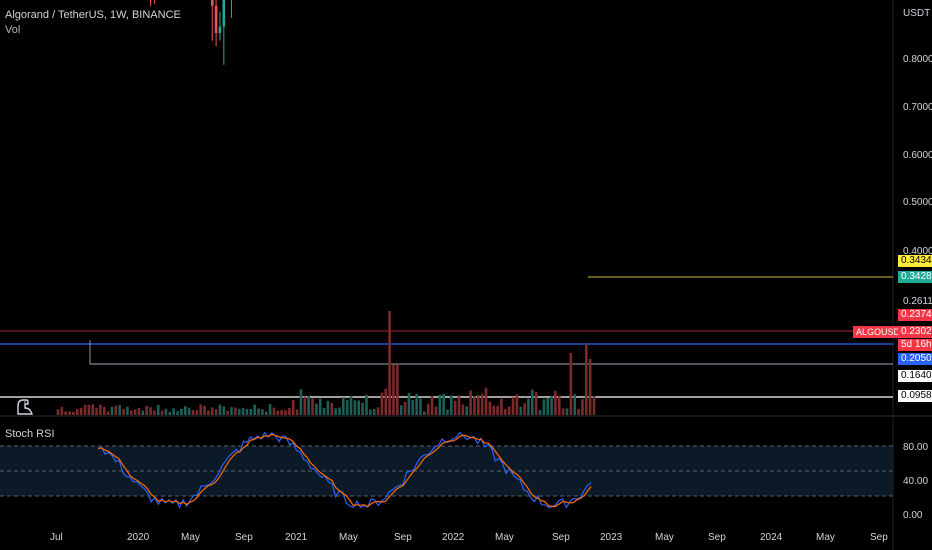  Describe the element at coordinates (717, 537) in the screenshot. I see `time-tick: Sep` at that location.